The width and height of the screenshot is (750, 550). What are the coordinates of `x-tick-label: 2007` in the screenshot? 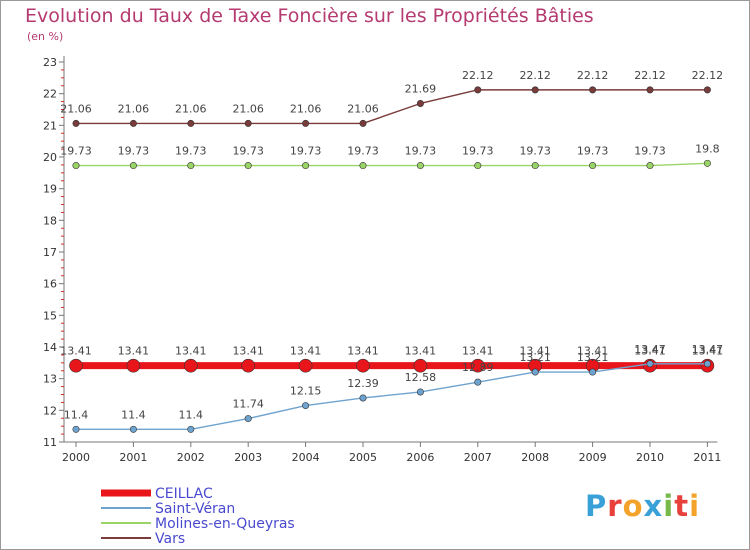 It's located at (478, 457).